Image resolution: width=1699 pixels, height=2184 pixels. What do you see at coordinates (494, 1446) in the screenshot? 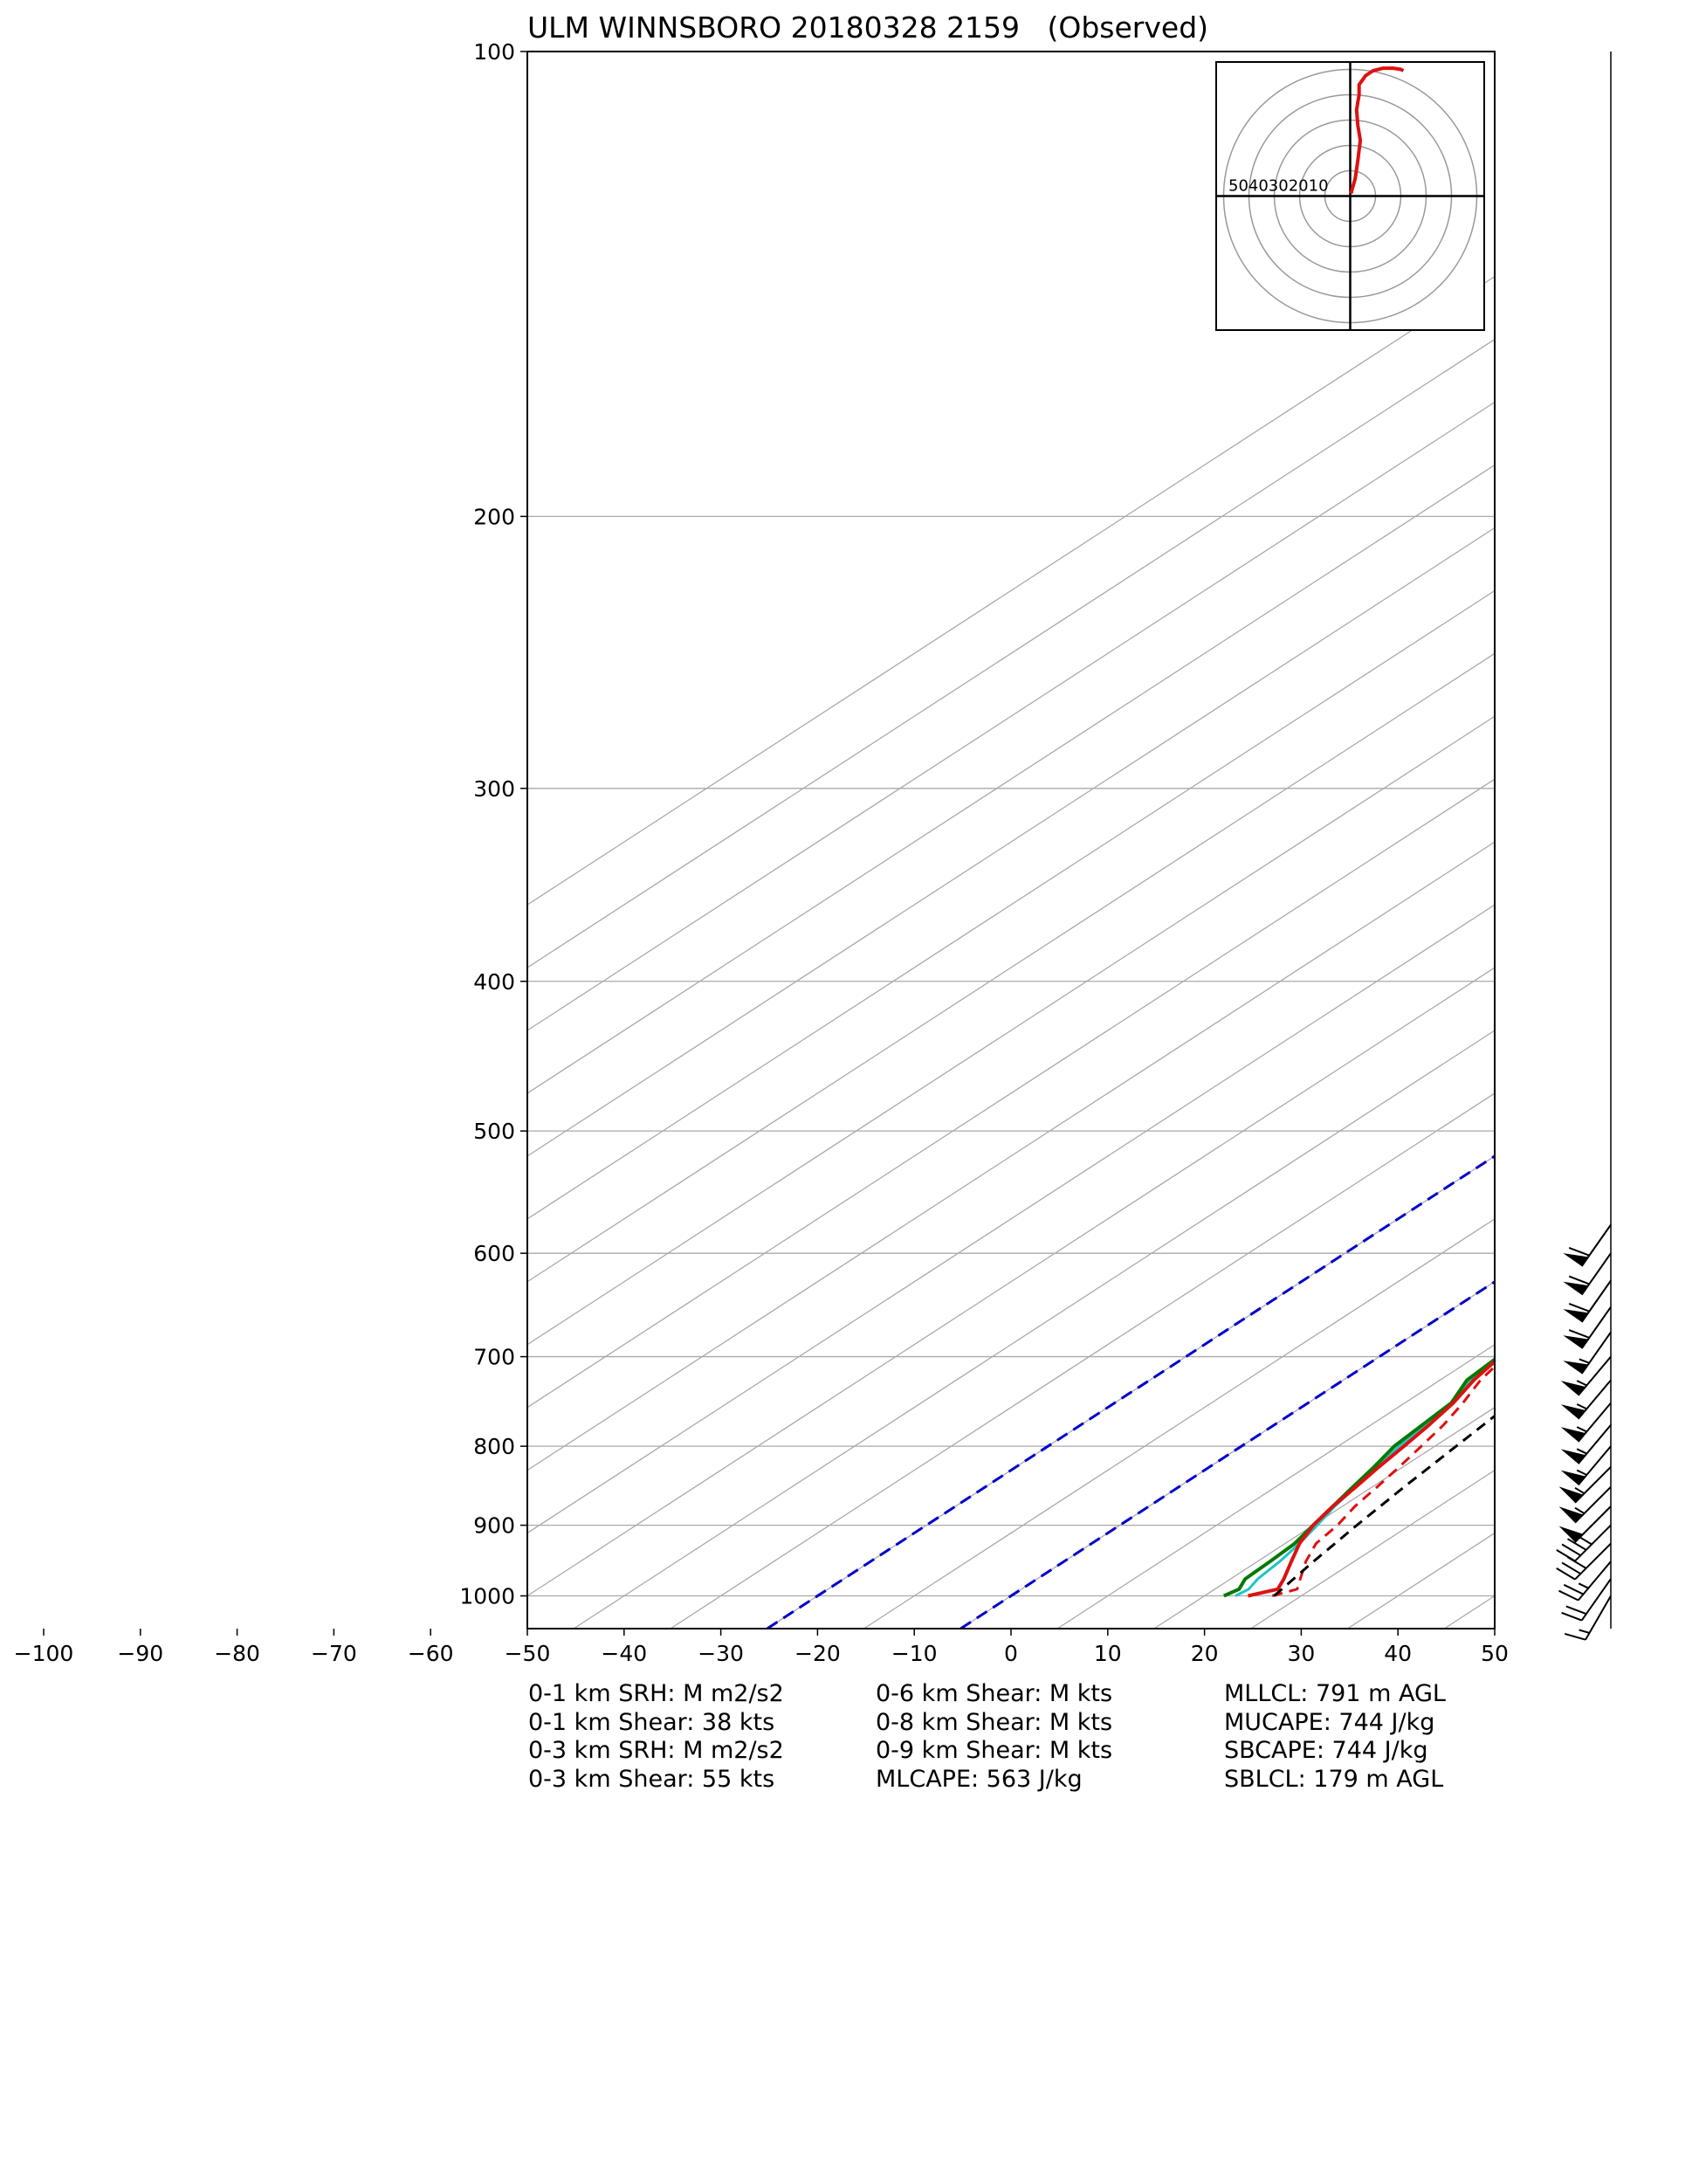
I see `pressure-tick-label: 800` at bounding box center [494, 1446].